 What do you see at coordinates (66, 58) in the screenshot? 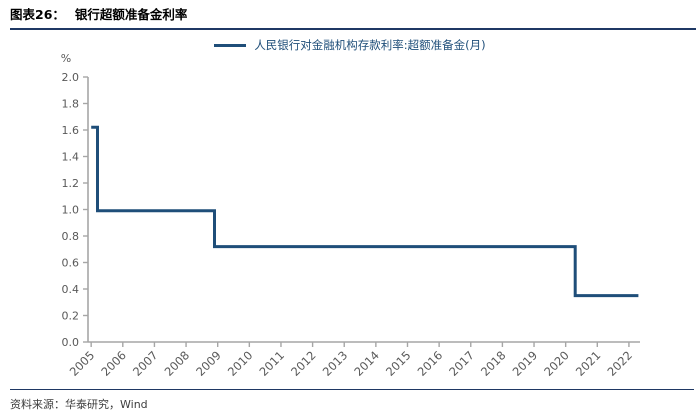
I see `y-axis-unit-label: %` at bounding box center [66, 58].